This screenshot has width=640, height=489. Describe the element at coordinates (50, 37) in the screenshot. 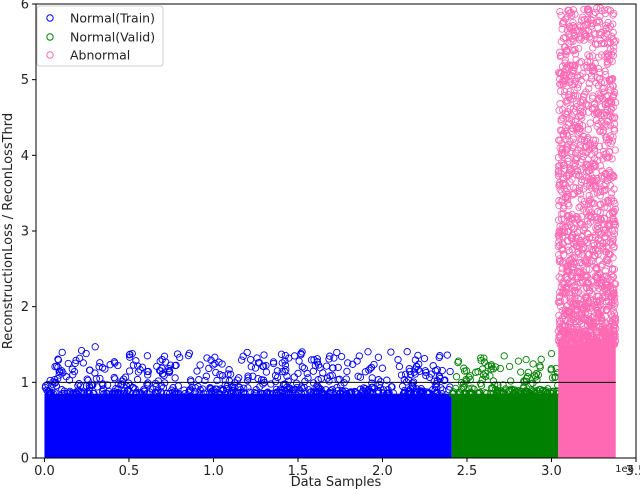

I see `legend-marker-normal-valid` at that location.